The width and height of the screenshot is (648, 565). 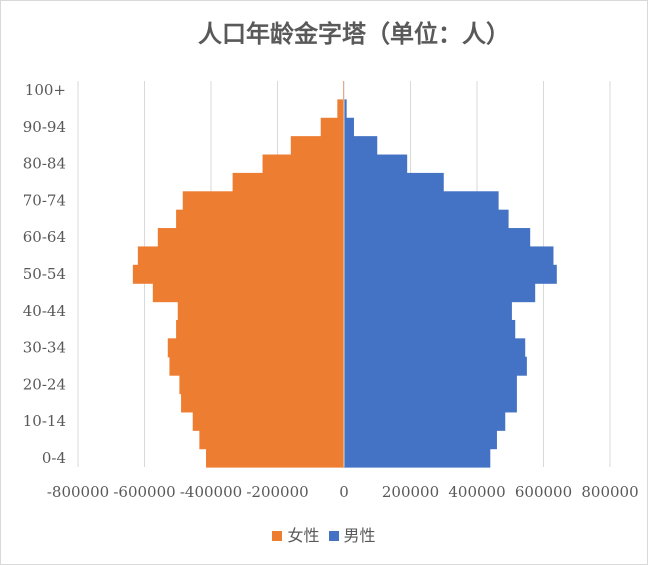 What do you see at coordinates (277, 492) in the screenshot?
I see `x-tick-label-3: -200000` at bounding box center [277, 492].